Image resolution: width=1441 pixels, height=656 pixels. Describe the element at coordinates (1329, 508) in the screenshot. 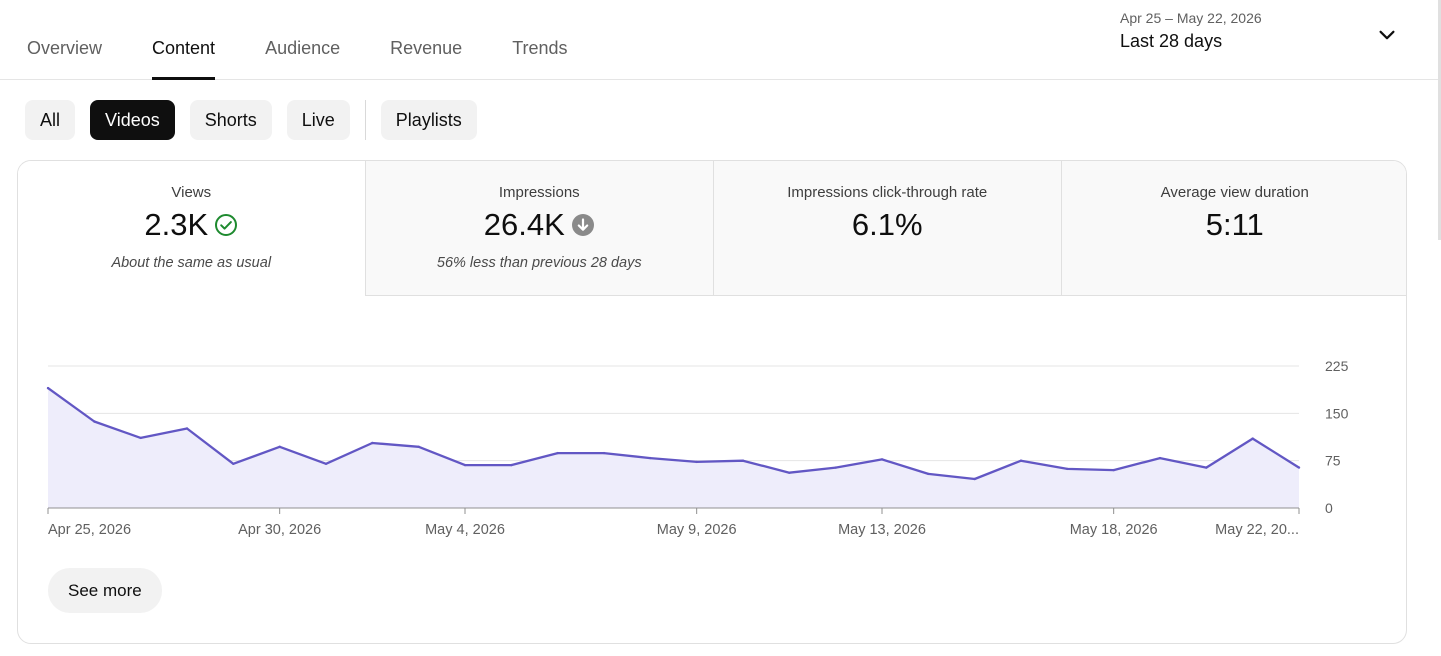

I see `y-tick-label: 0` at that location.